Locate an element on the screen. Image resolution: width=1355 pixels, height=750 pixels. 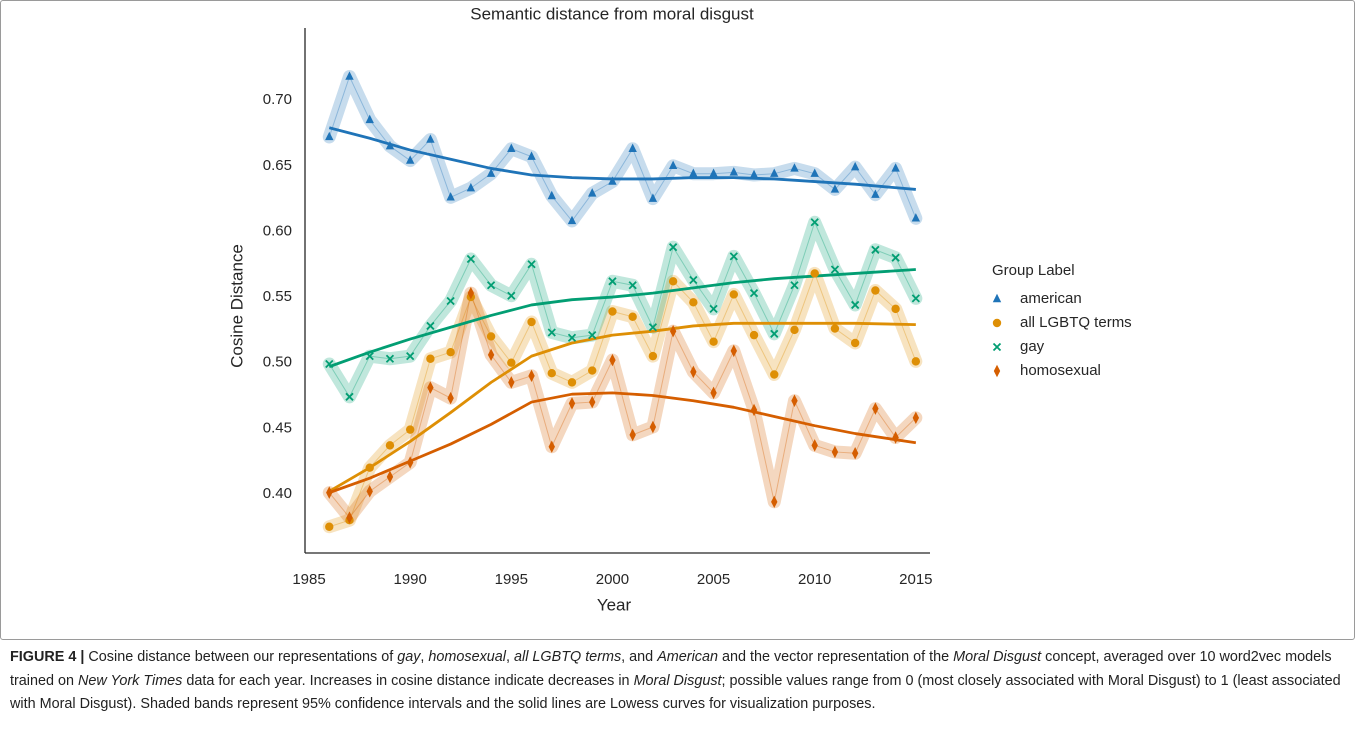
caption-text: Moral Disgust is located at coordinates (677, 680).